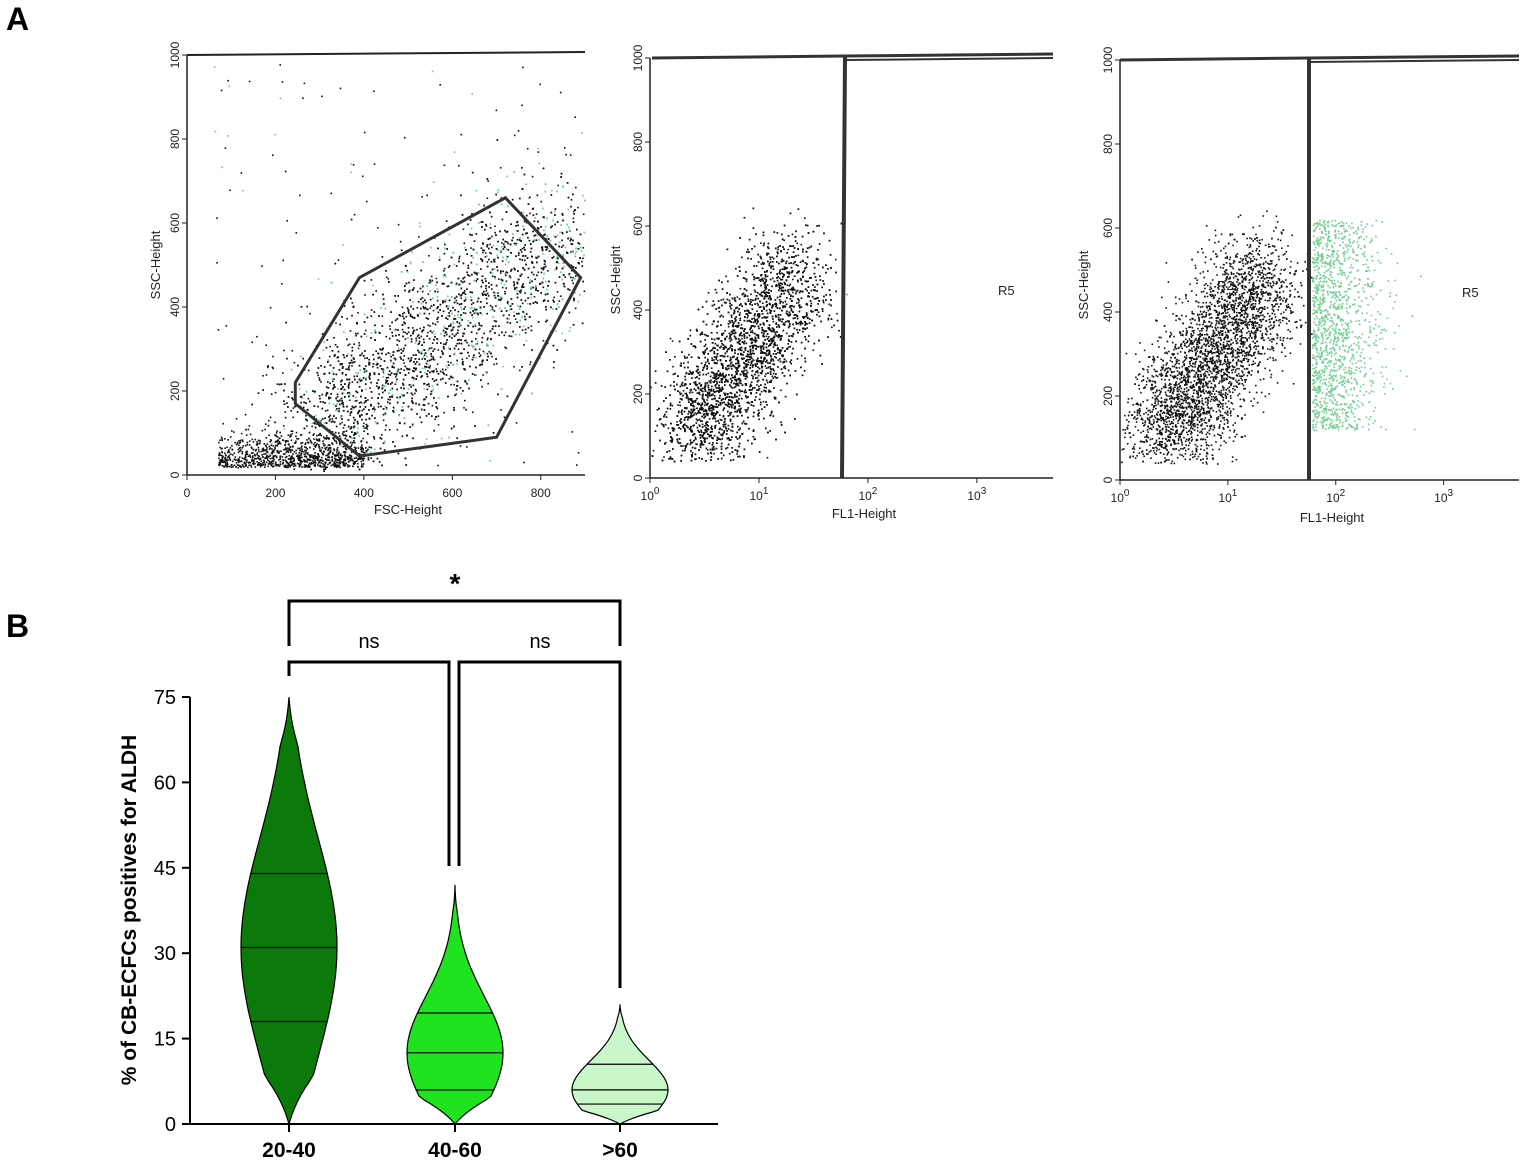  I want to click on panel-b-label: B, so click(17, 626).